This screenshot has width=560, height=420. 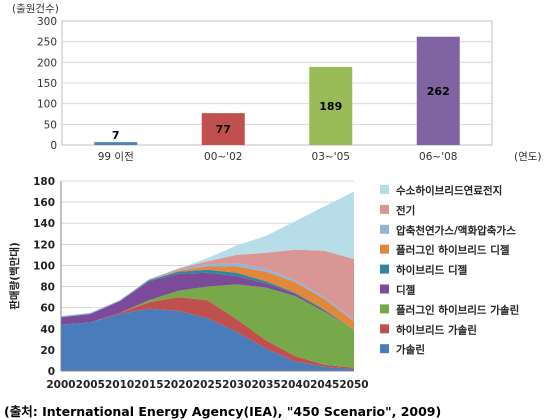 What do you see at coordinates (295, 385) in the screenshot?
I see `area-x-tick-label: 2040` at bounding box center [295, 385].